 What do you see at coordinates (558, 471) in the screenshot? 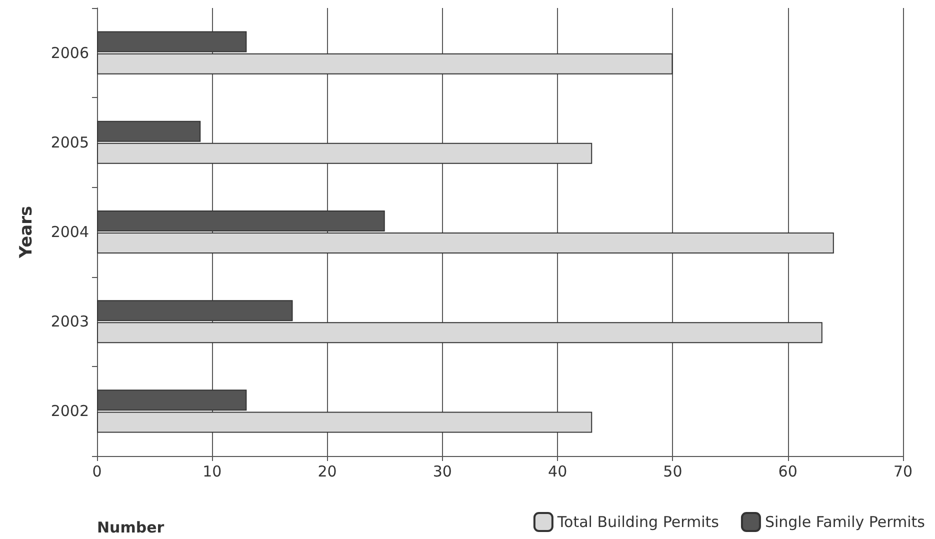
I see `x-tick-label: 40` at bounding box center [558, 471].